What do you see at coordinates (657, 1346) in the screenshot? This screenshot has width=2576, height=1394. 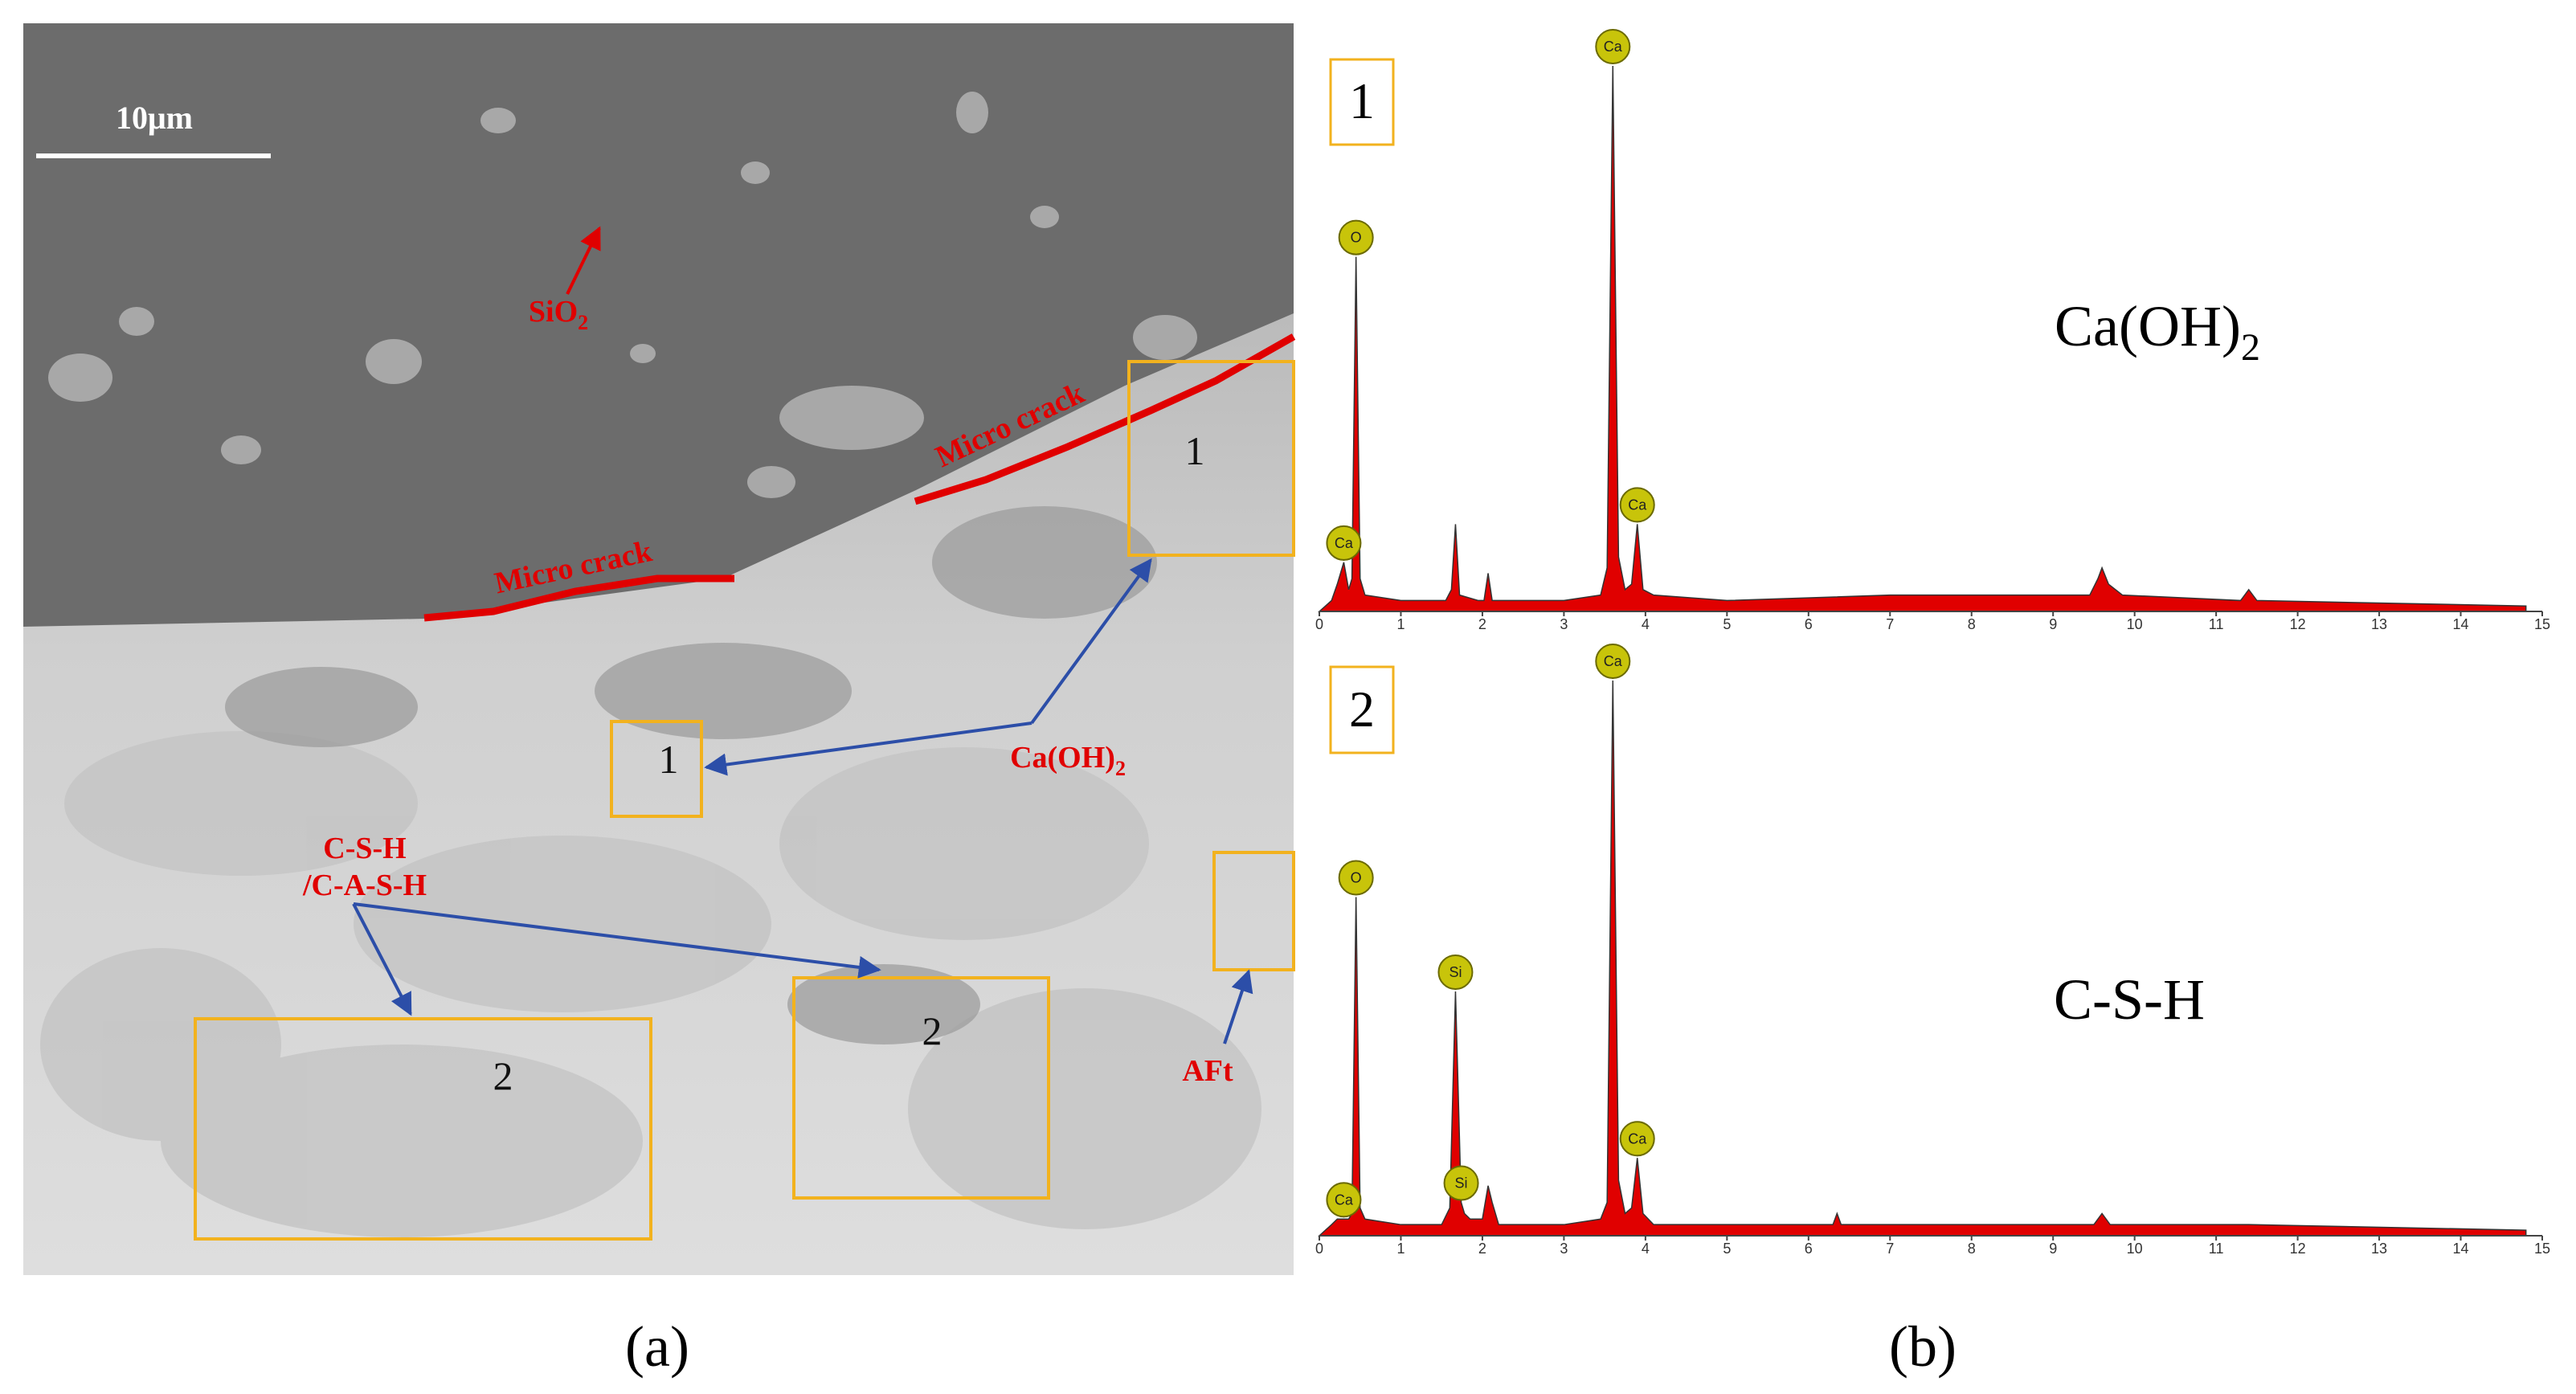 I see `caption: (a)` at bounding box center [657, 1346].